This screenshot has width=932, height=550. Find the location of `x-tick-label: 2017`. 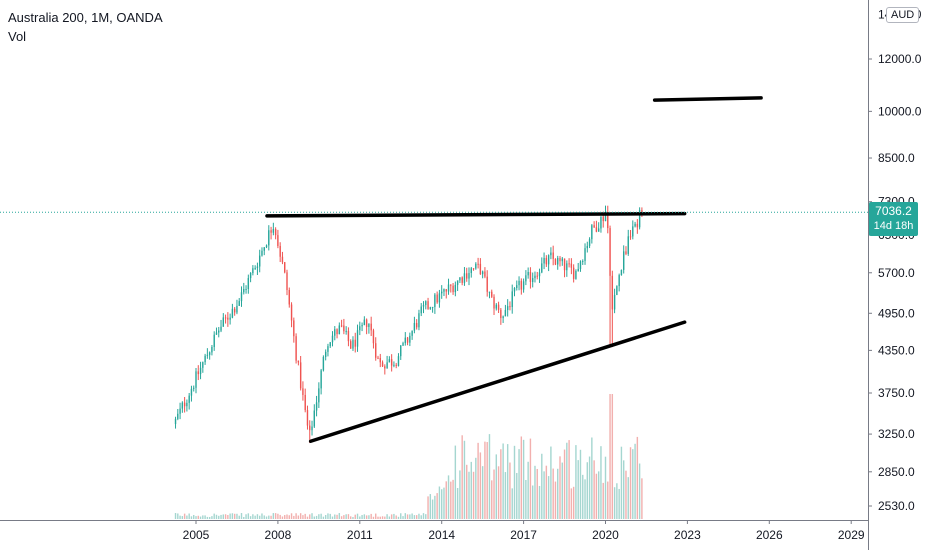

x-tick-label: 2017 is located at coordinates (523, 535).